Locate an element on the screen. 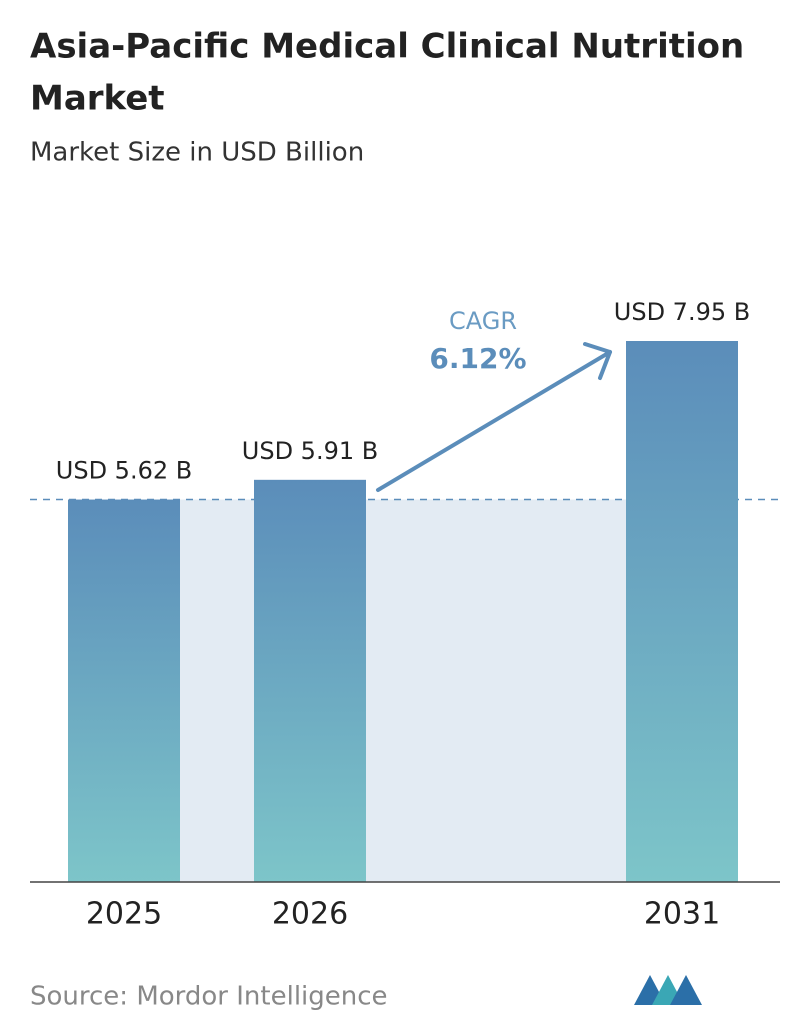  cagr-arrow is located at coordinates (494, 417).